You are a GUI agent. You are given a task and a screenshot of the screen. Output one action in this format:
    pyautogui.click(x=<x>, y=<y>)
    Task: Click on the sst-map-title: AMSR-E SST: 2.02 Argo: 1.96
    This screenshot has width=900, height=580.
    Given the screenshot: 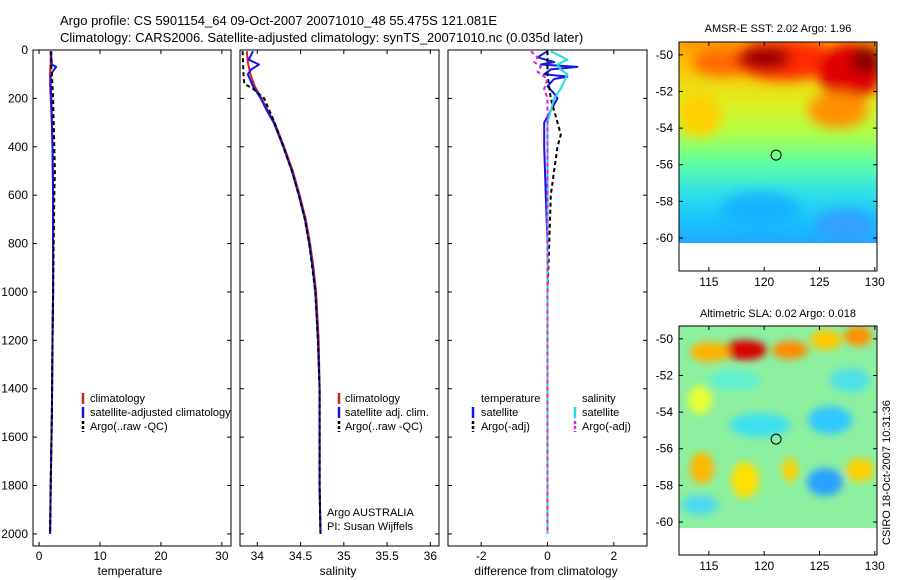 What is the action you would take?
    pyautogui.click(x=778, y=29)
    